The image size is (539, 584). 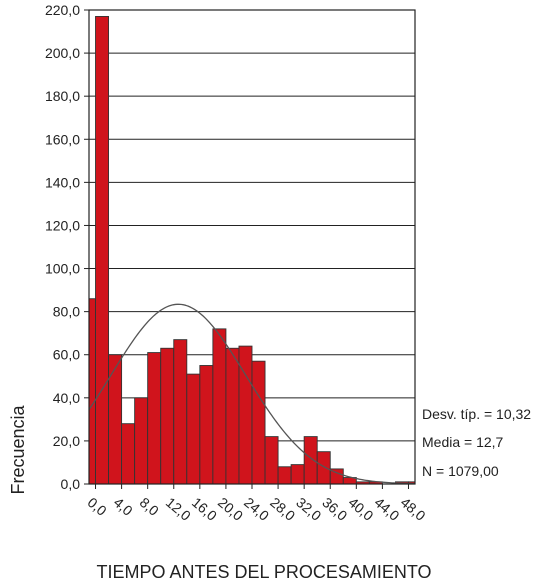 What do you see at coordinates (62, 139) in the screenshot?
I see `y-tick-label-8: 160,0` at bounding box center [62, 139].